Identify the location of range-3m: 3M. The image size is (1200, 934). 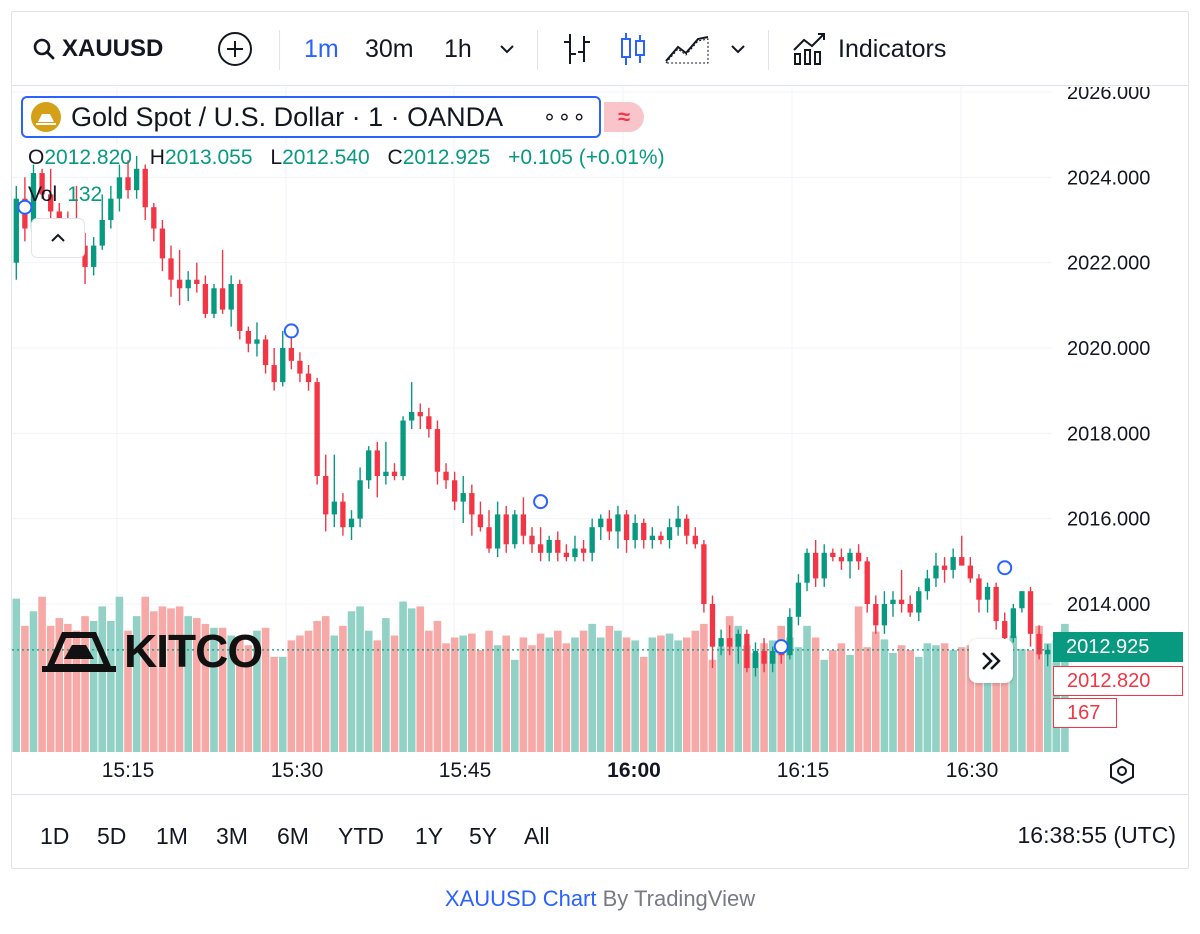
(232, 836).